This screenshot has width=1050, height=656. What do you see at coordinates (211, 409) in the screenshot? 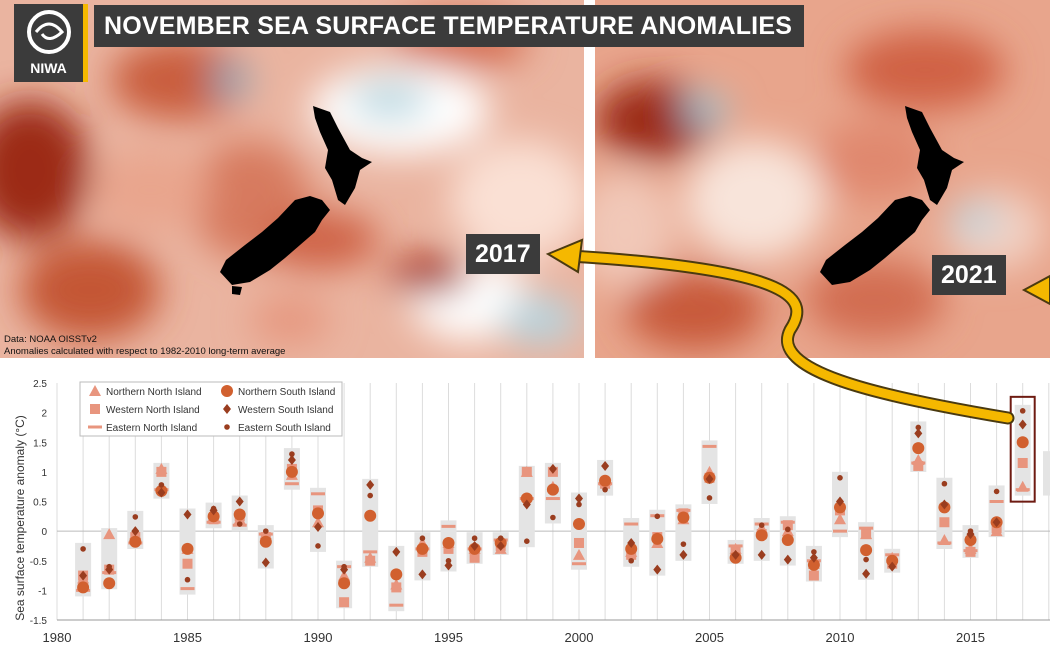
I see `legend-box` at bounding box center [211, 409].